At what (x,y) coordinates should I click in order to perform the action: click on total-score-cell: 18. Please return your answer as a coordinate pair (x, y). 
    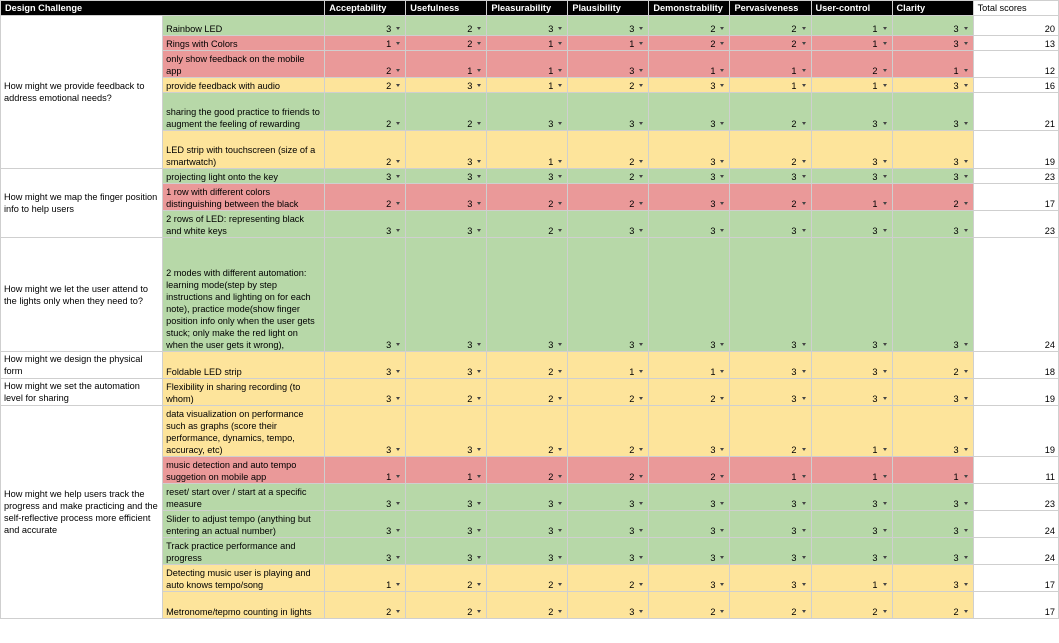
    Looking at the image, I should click on (1015, 365).